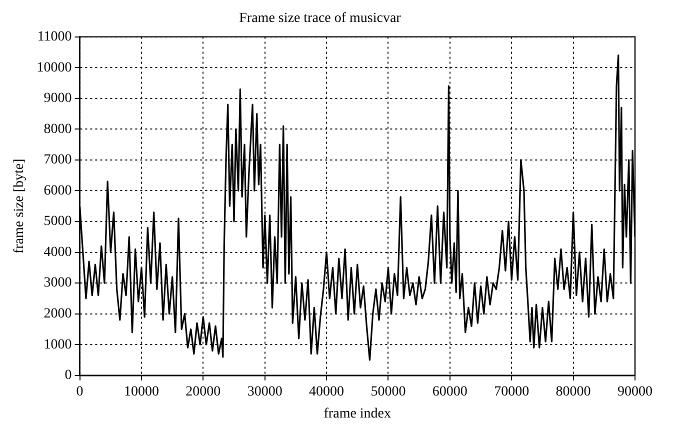  What do you see at coordinates (450, 392) in the screenshot?
I see `x-tick-label: 60000` at bounding box center [450, 392].